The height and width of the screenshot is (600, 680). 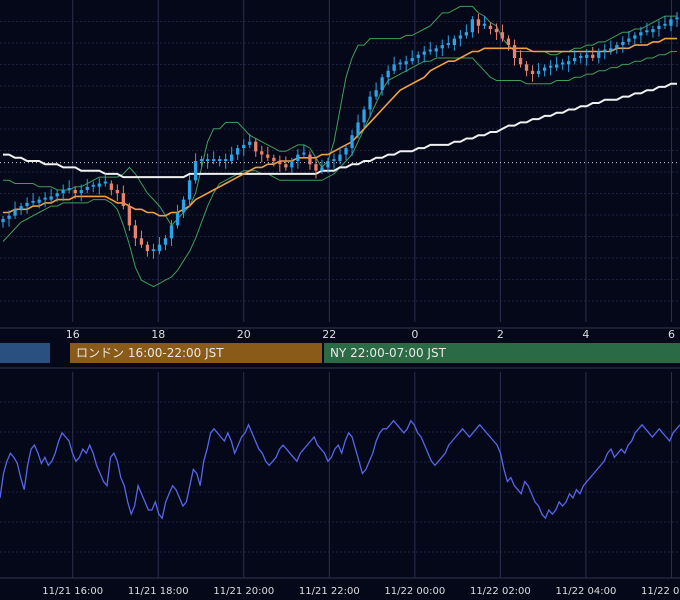 What do you see at coordinates (72, 591) in the screenshot?
I see `oscillator-x-tick-label: 11/21 16:00` at bounding box center [72, 591].